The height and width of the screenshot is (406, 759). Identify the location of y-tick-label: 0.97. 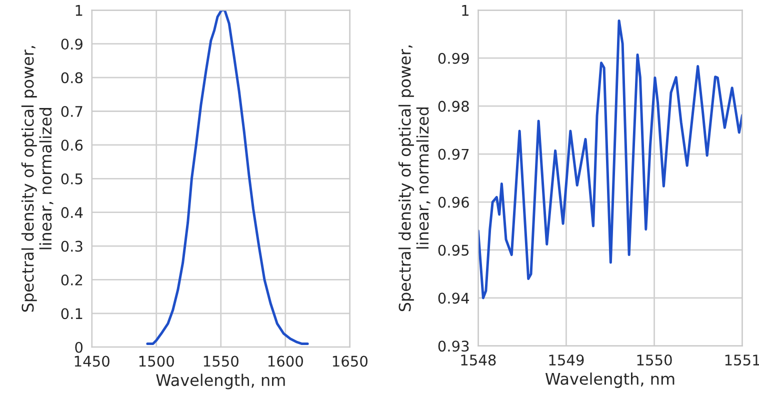
(453, 154).